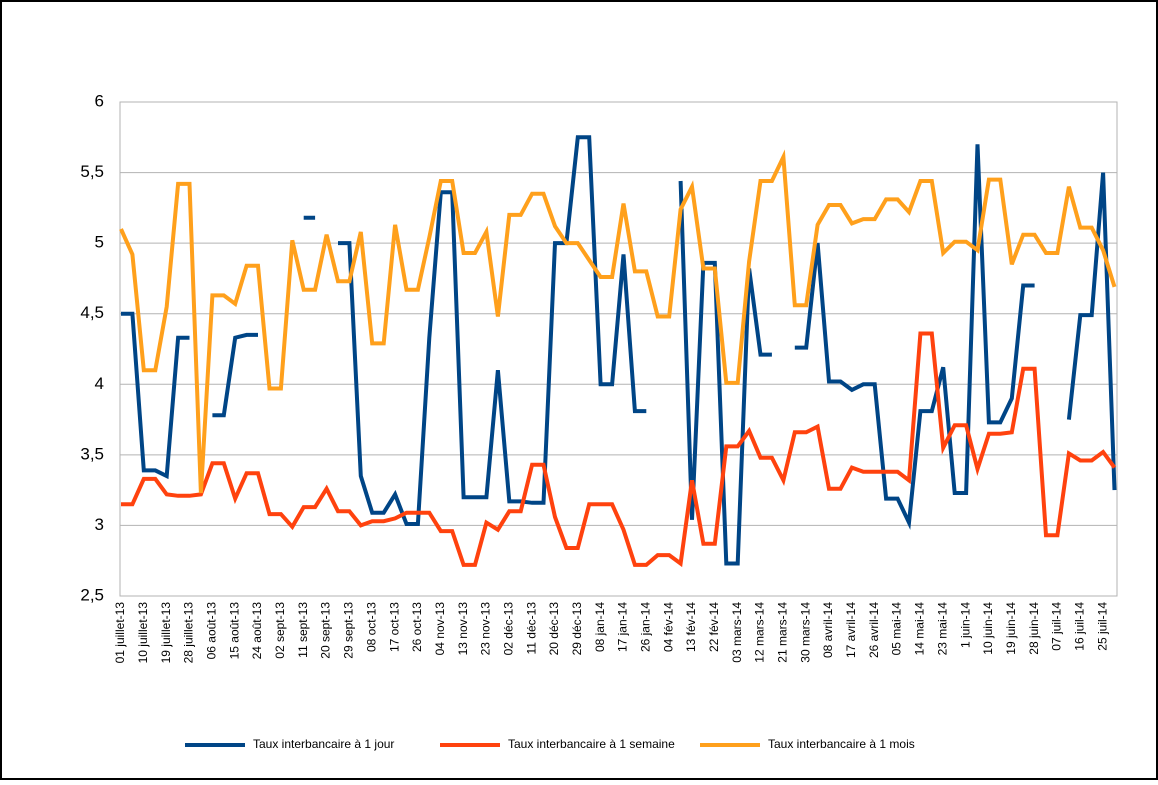 Image resolution: width=1158 pixels, height=785 pixels. What do you see at coordinates (988, 628) in the screenshot?
I see `x-tick-label: 10 juin-14` at bounding box center [988, 628].